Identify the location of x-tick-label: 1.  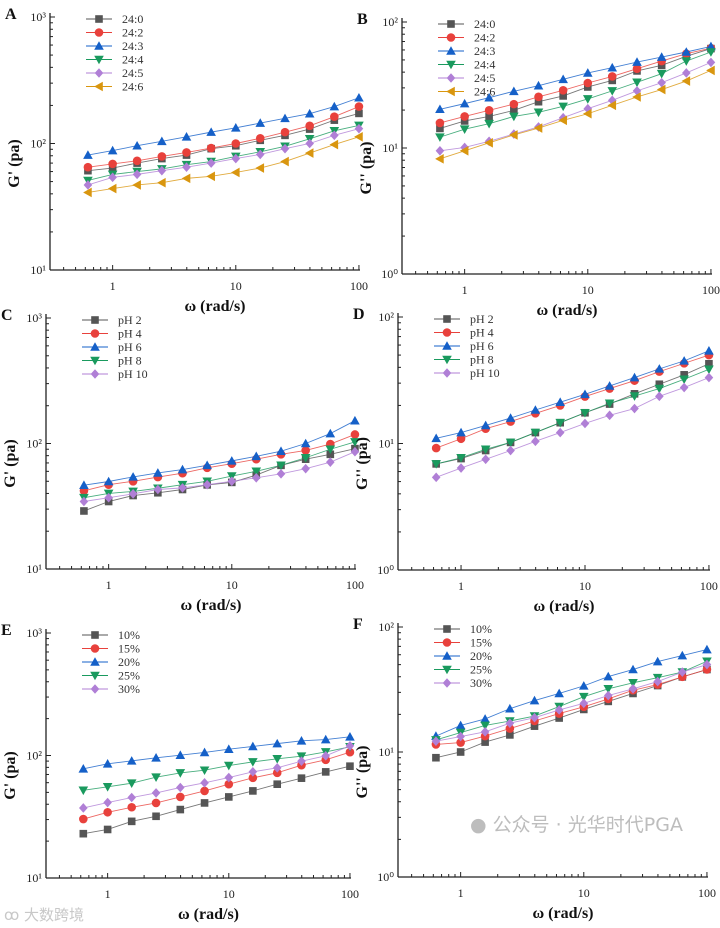
(461, 893).